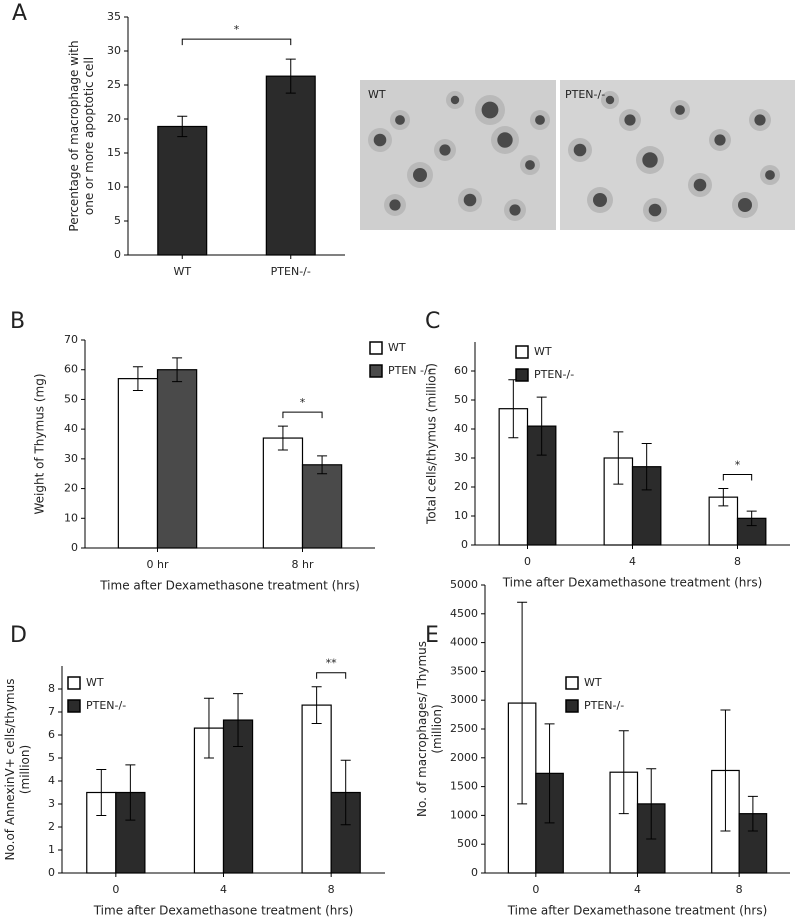 The image size is (800, 918). What do you see at coordinates (464, 814) in the screenshot?
I see `y-tick-label: 1000` at bounding box center [464, 814].